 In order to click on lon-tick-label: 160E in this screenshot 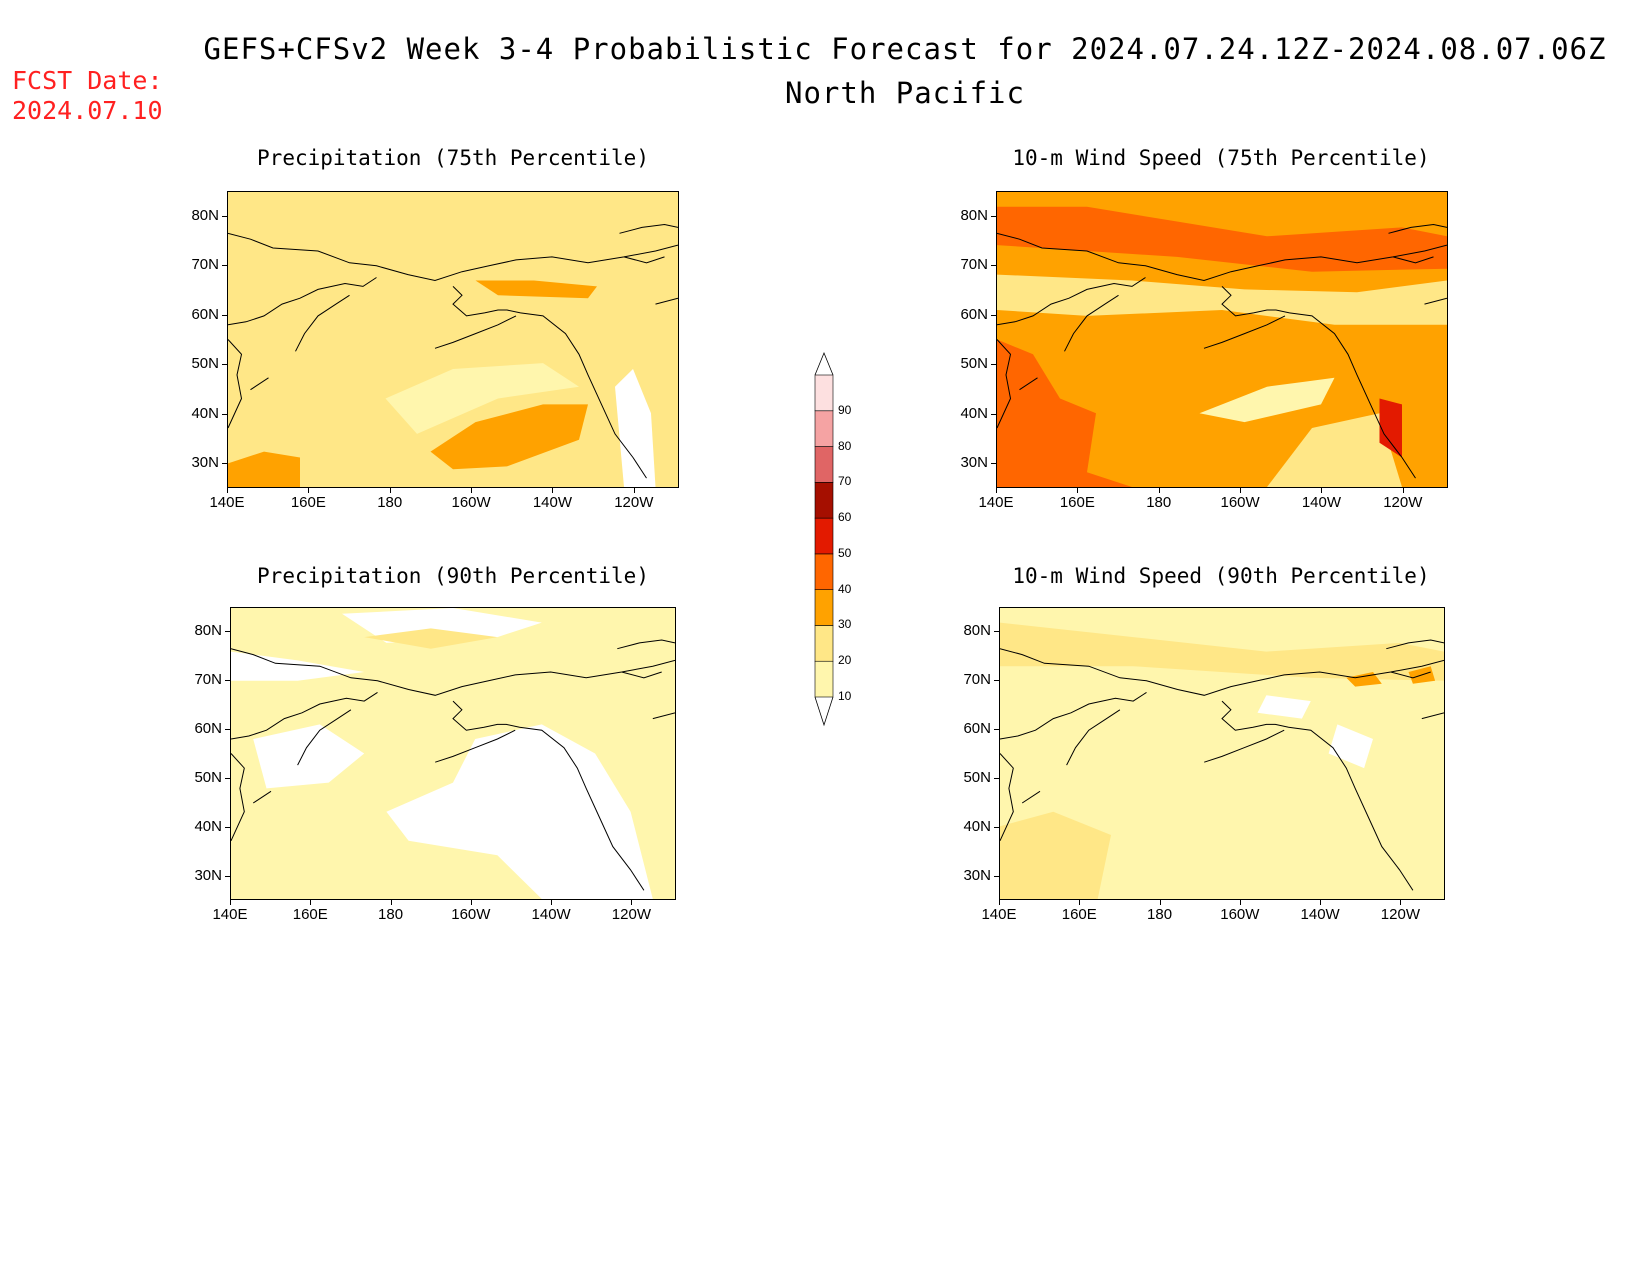, I will do `click(308, 502)`.